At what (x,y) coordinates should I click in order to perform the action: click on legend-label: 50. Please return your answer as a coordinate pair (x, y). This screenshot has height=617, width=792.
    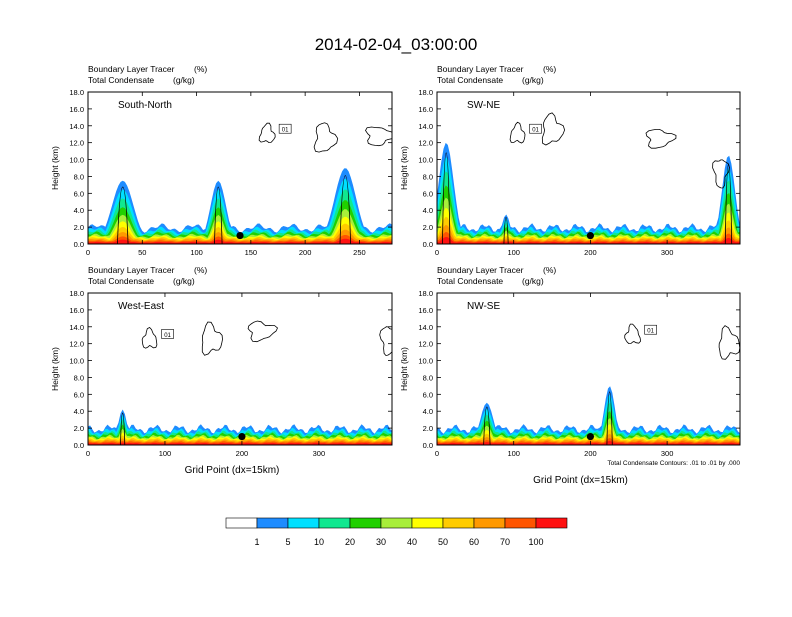
    Looking at the image, I should click on (443, 542).